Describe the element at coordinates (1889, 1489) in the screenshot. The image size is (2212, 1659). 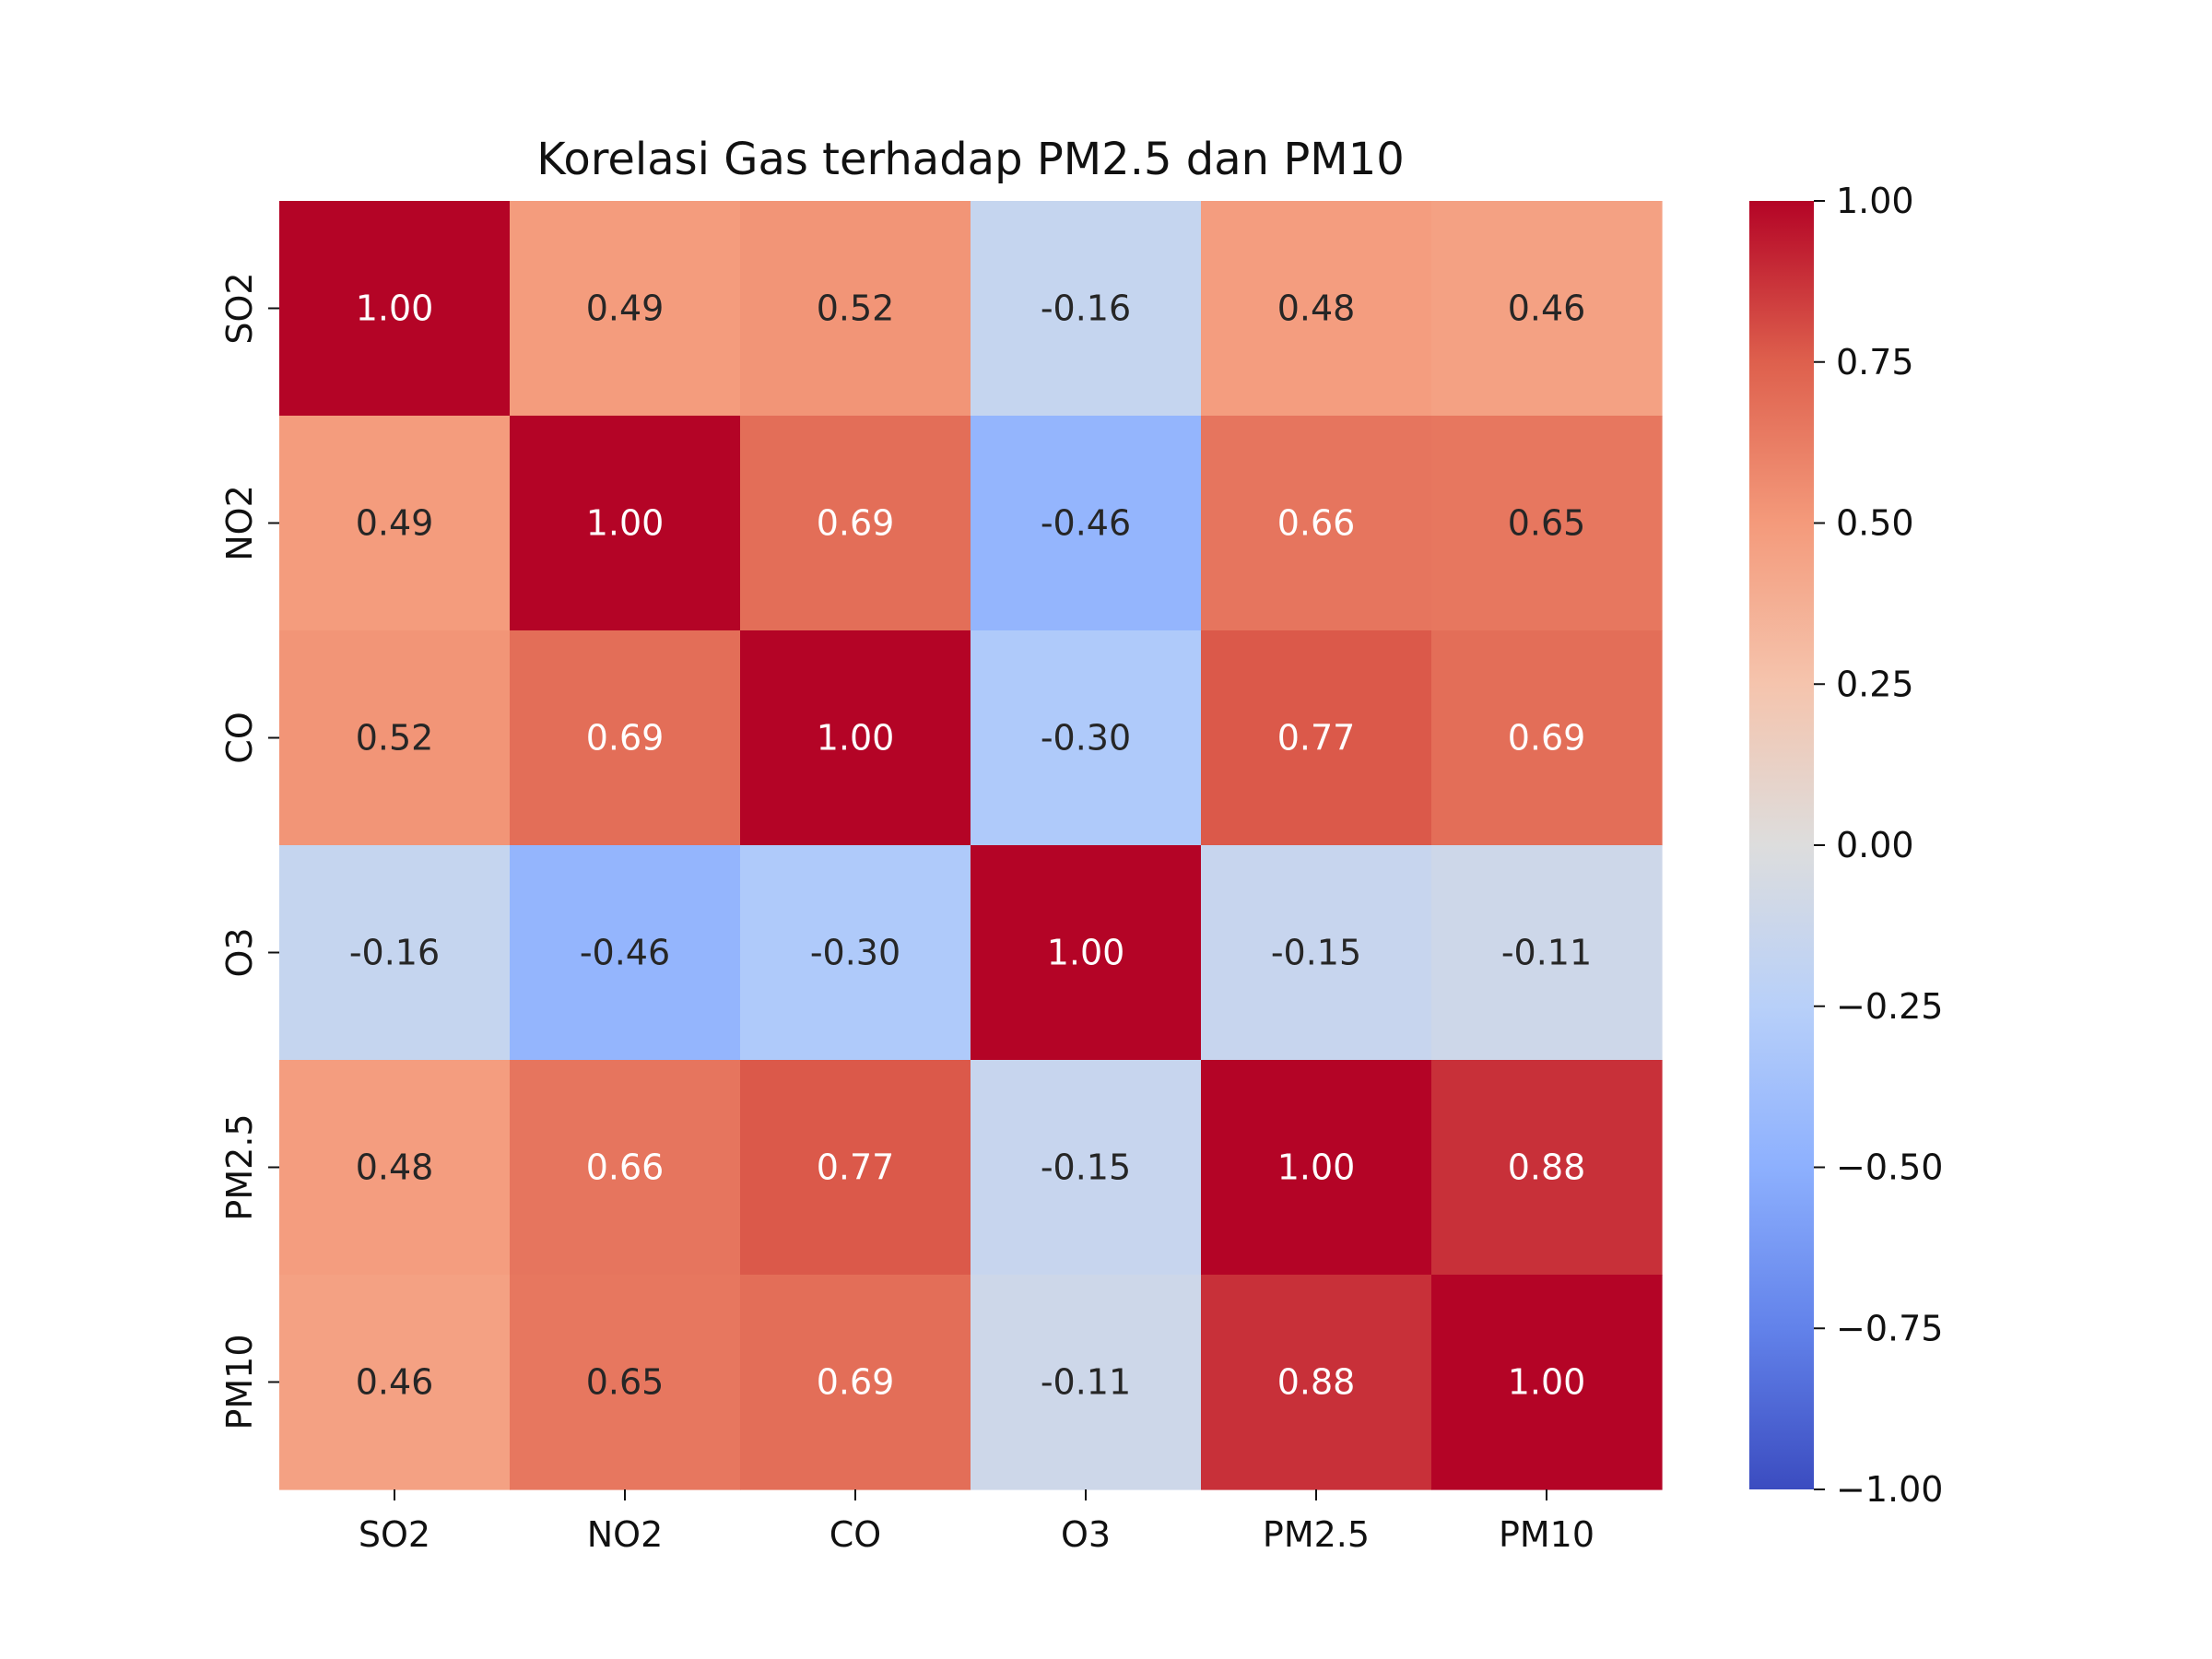
I see `colorbar-tick-label-8: −1.00` at that location.